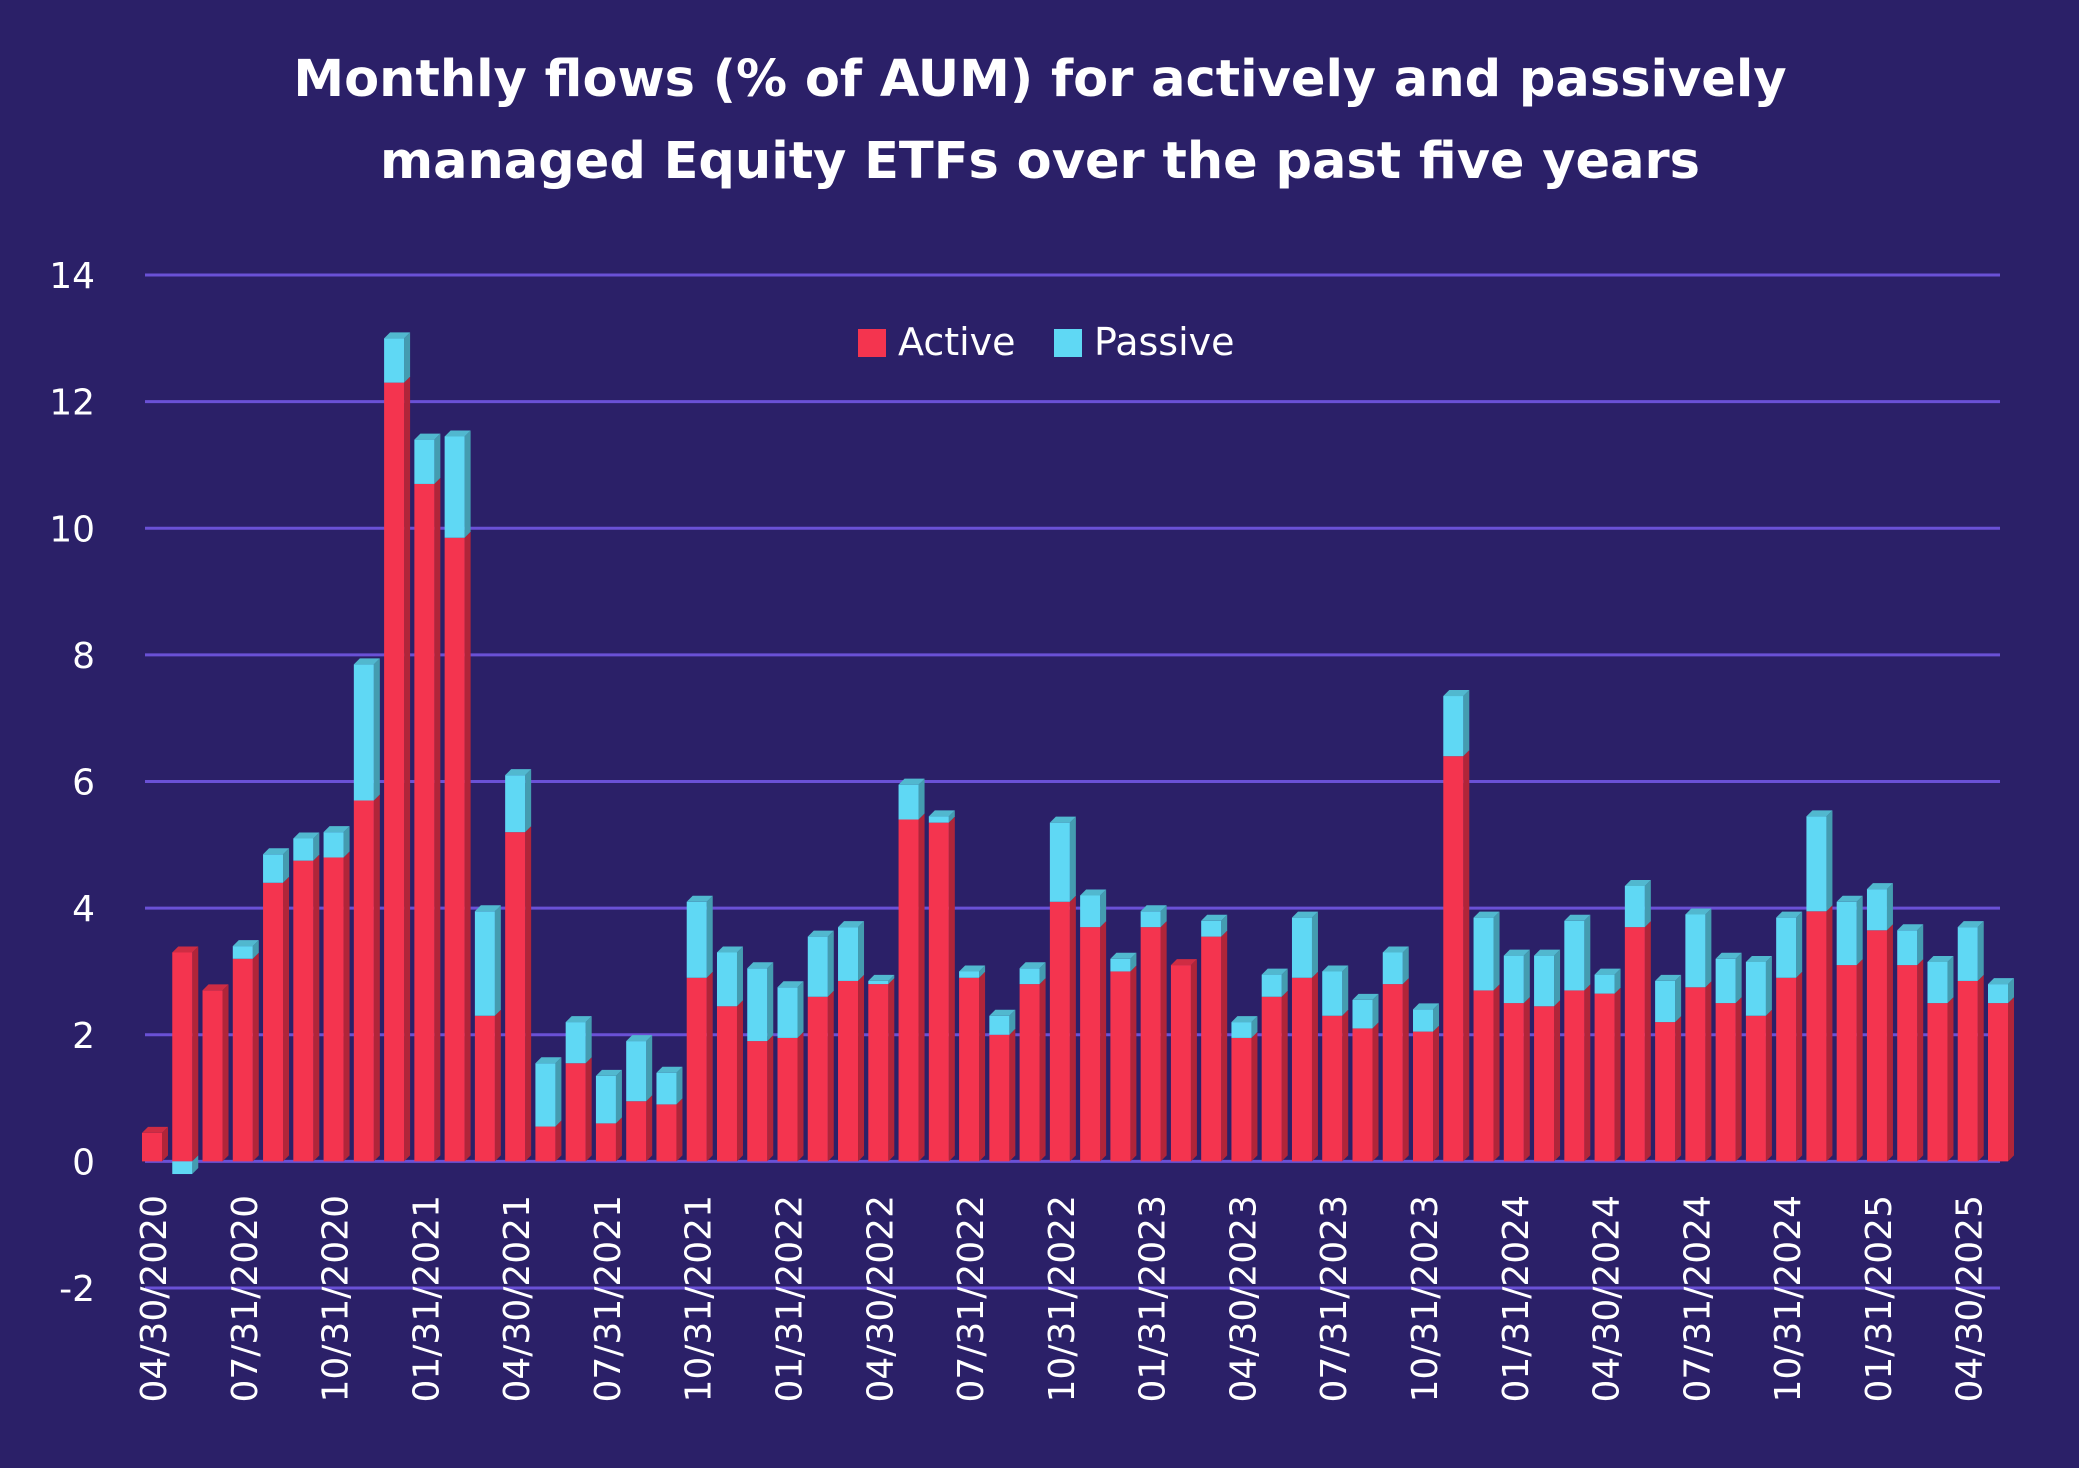  What do you see at coordinates (969, 974) in the screenshot?
I see `bar-passive-27-front` at bounding box center [969, 974].